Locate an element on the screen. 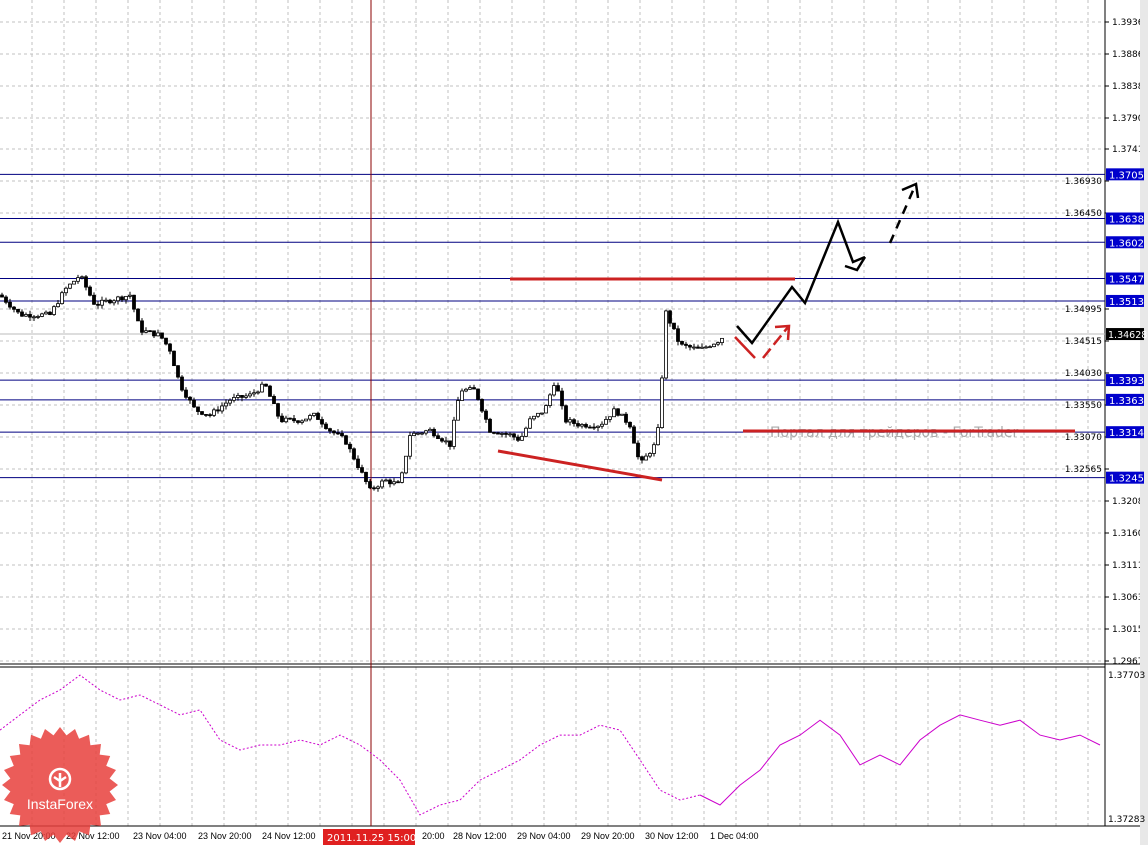 The image size is (1148, 847). level-label: 1.3513 is located at coordinates (1126, 302).